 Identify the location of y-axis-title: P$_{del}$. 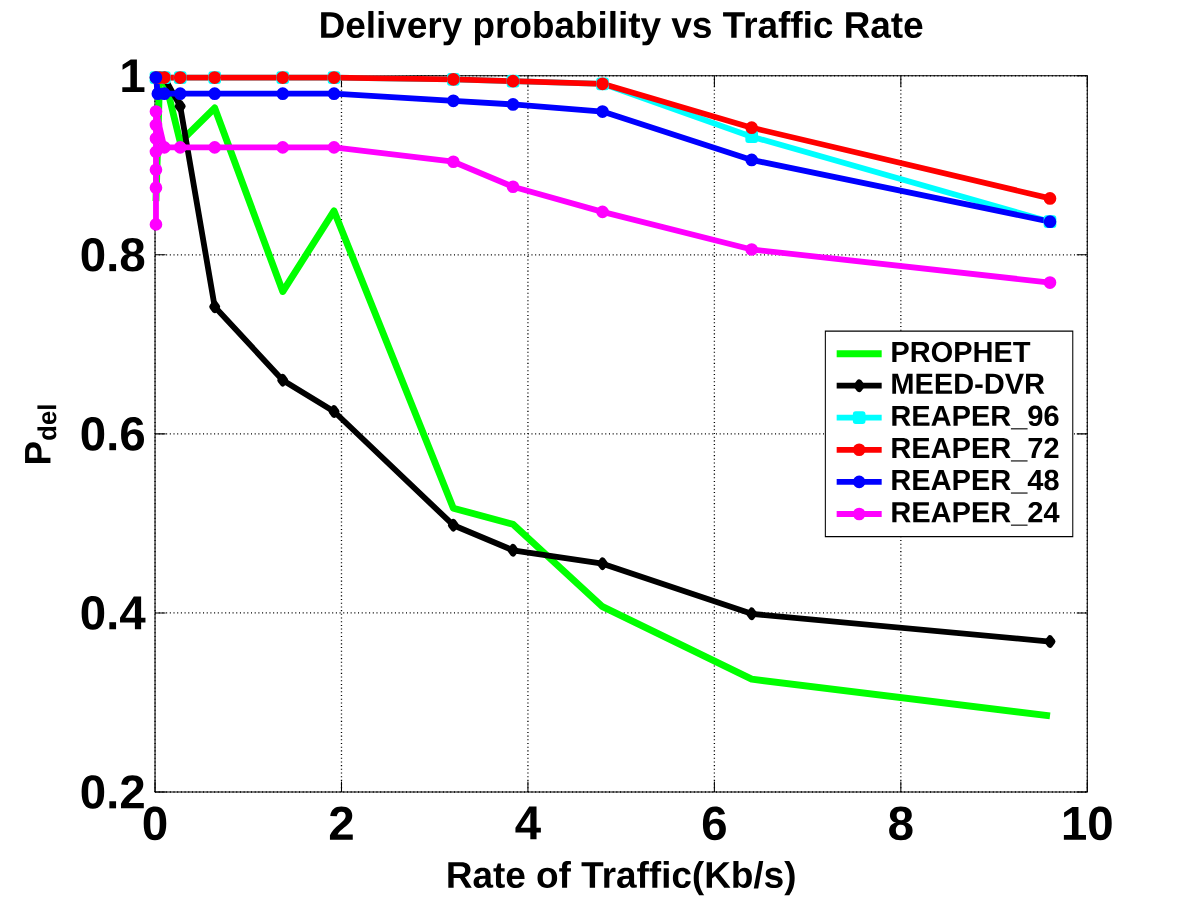
(41, 434).